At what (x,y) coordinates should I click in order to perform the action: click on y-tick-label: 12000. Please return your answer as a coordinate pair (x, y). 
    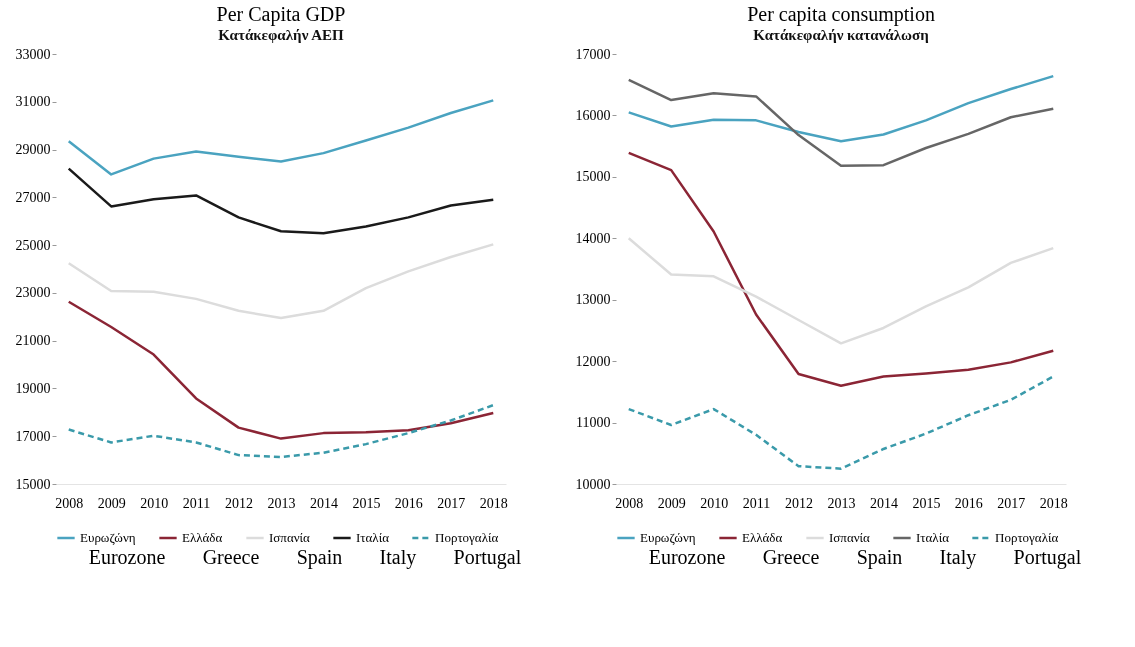
    Looking at the image, I should click on (593, 361).